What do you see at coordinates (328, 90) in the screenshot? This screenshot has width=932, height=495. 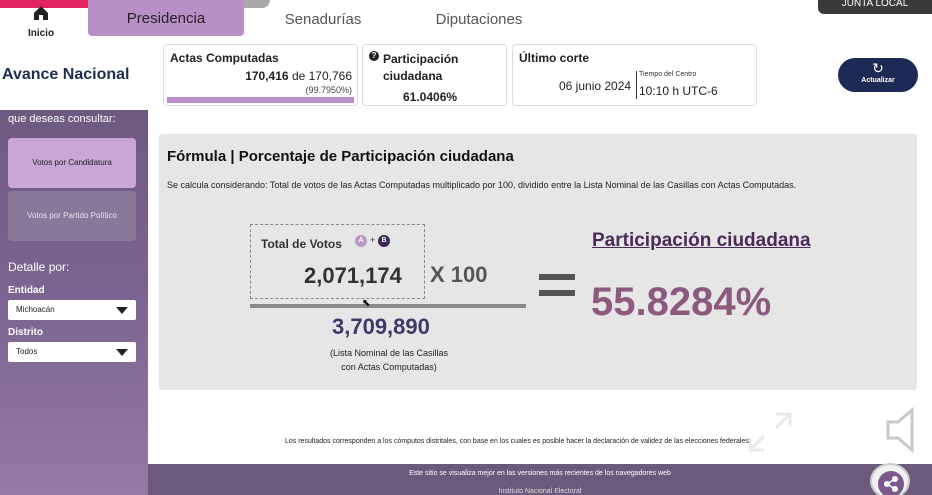 I see `actas-percent: (99.7950%)` at bounding box center [328, 90].